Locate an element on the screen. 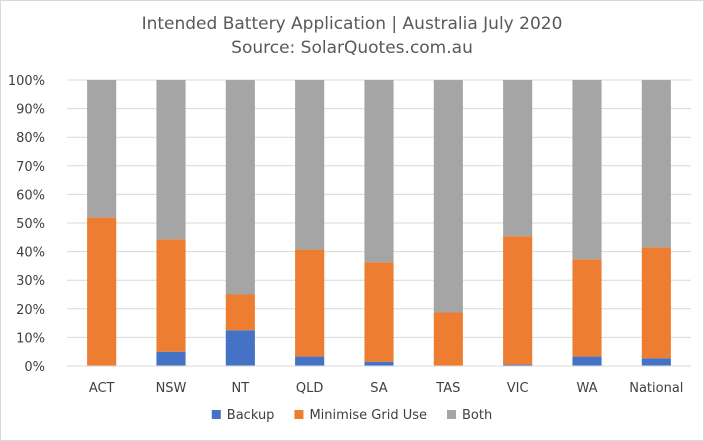 The width and height of the screenshot is (704, 441). y-tick-label: 30% is located at coordinates (30, 281).